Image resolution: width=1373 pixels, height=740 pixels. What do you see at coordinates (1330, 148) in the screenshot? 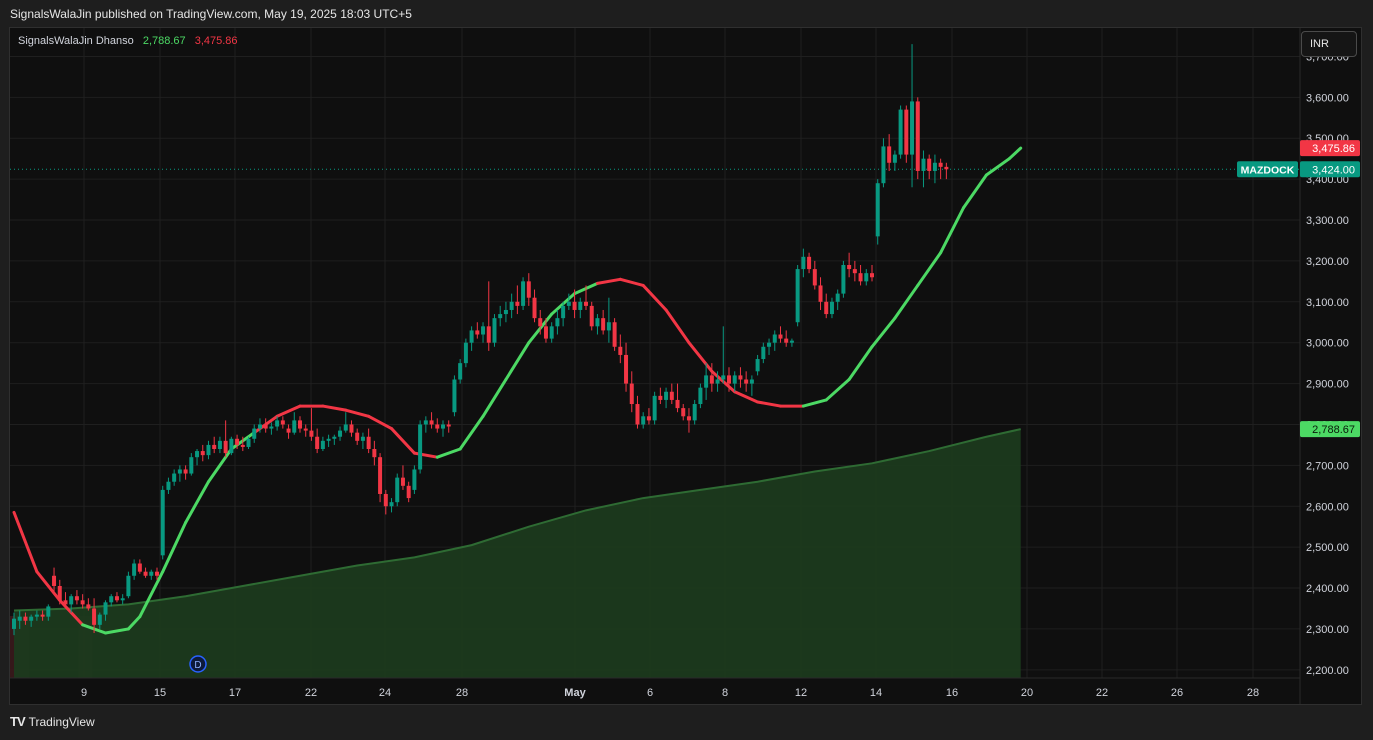
I see `trend-price-tag-bg` at bounding box center [1330, 148].